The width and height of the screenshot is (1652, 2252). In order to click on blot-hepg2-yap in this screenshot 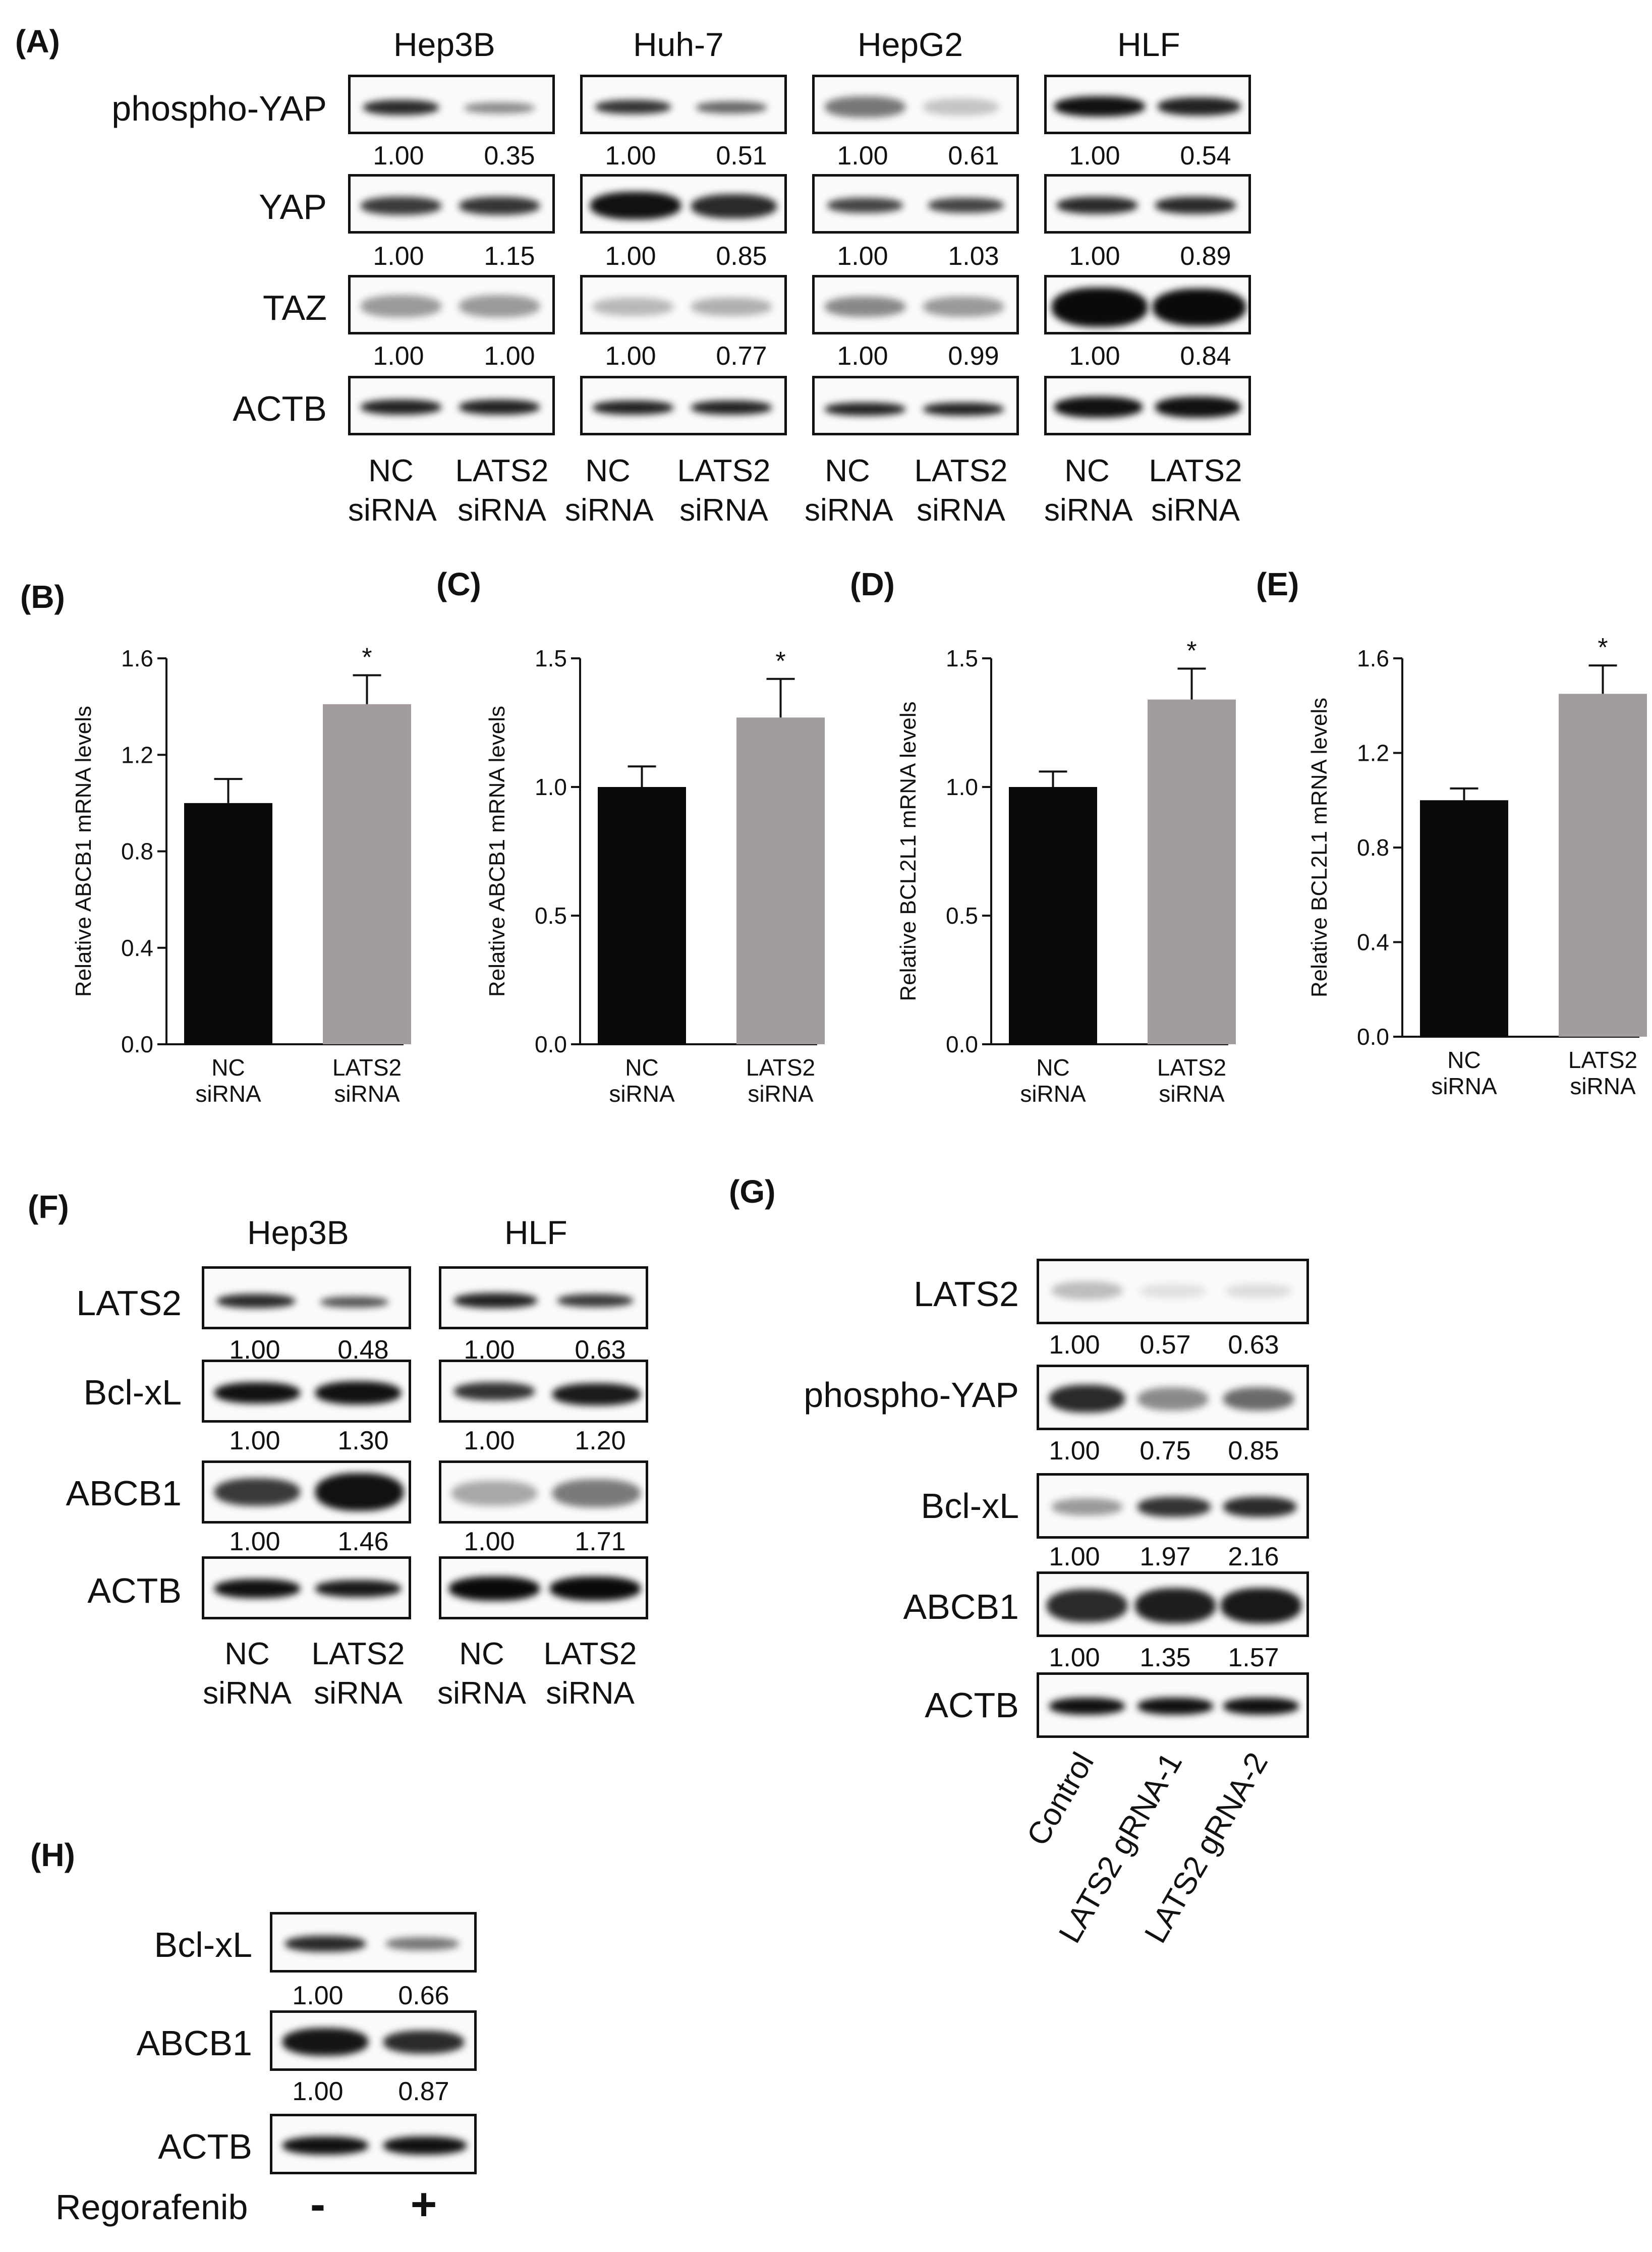, I will do `click(915, 204)`.